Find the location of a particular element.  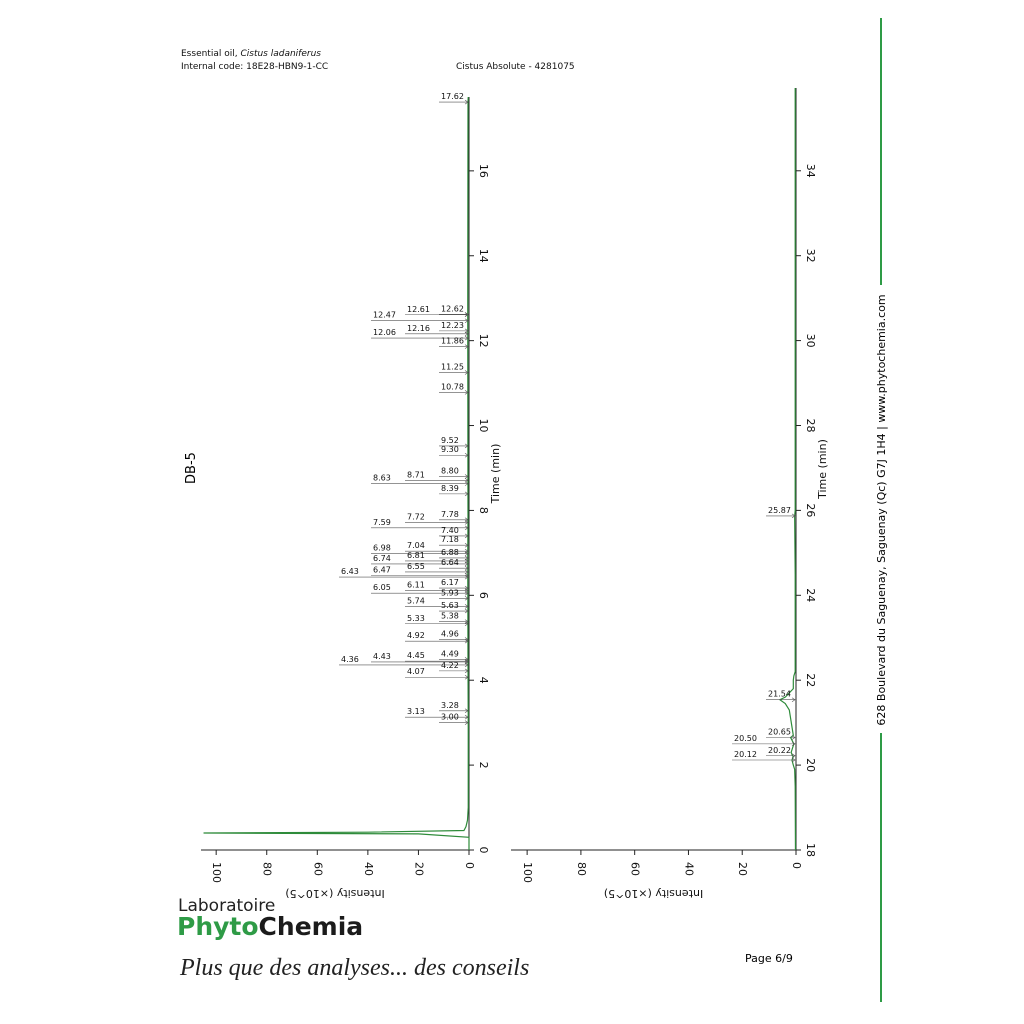

x-tick-label: 22 is located at coordinates (810, 680).